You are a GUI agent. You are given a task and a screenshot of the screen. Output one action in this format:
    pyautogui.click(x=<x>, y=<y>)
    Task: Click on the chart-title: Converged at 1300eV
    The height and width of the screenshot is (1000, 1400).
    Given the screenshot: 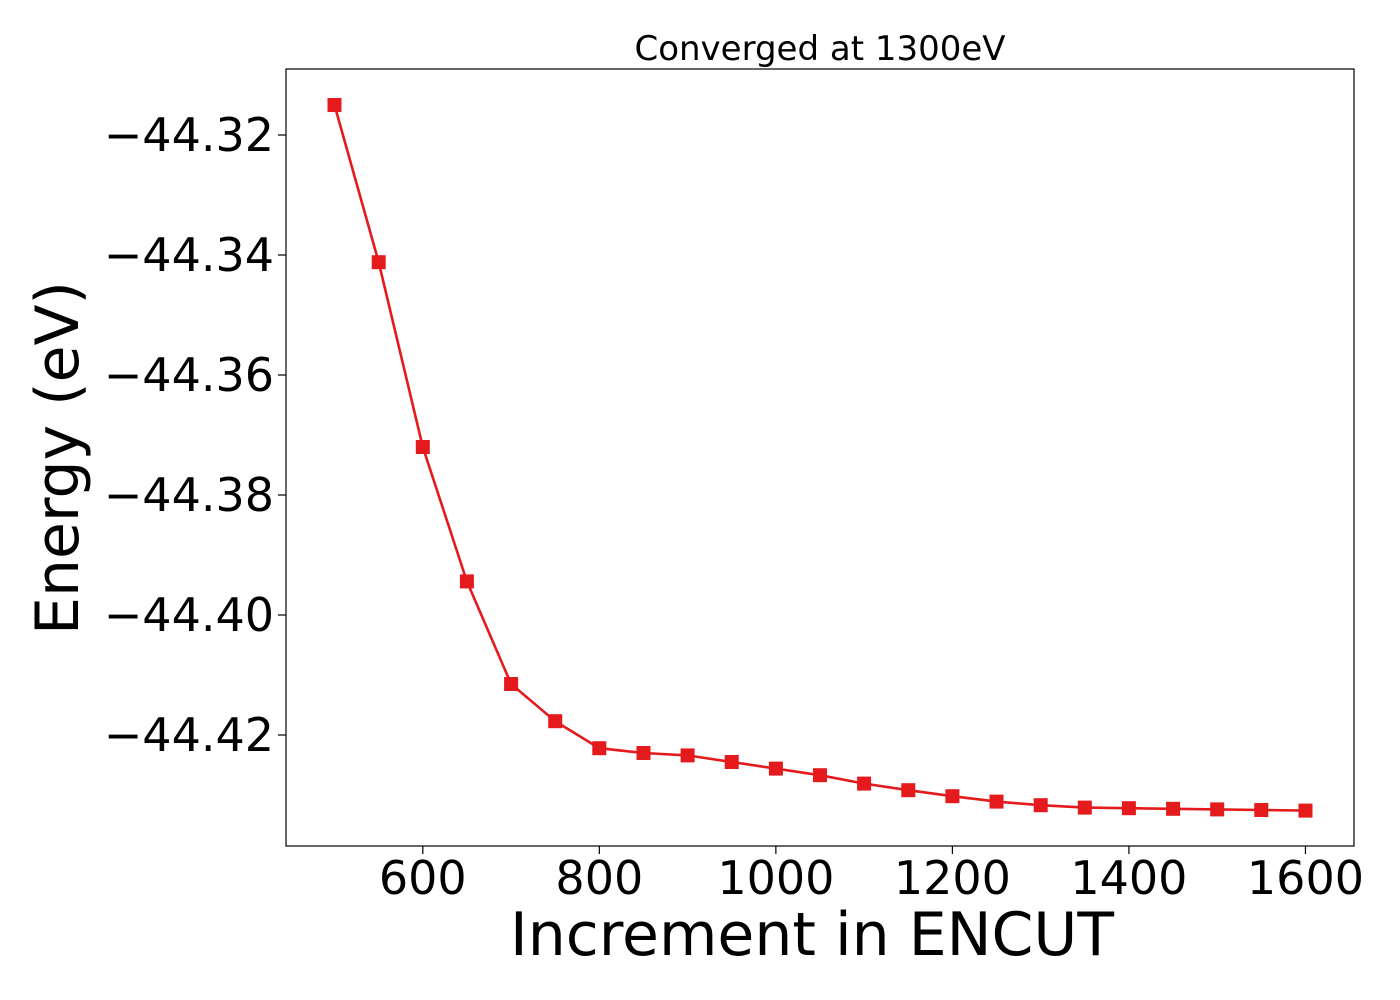 What is the action you would take?
    pyautogui.click(x=819, y=49)
    